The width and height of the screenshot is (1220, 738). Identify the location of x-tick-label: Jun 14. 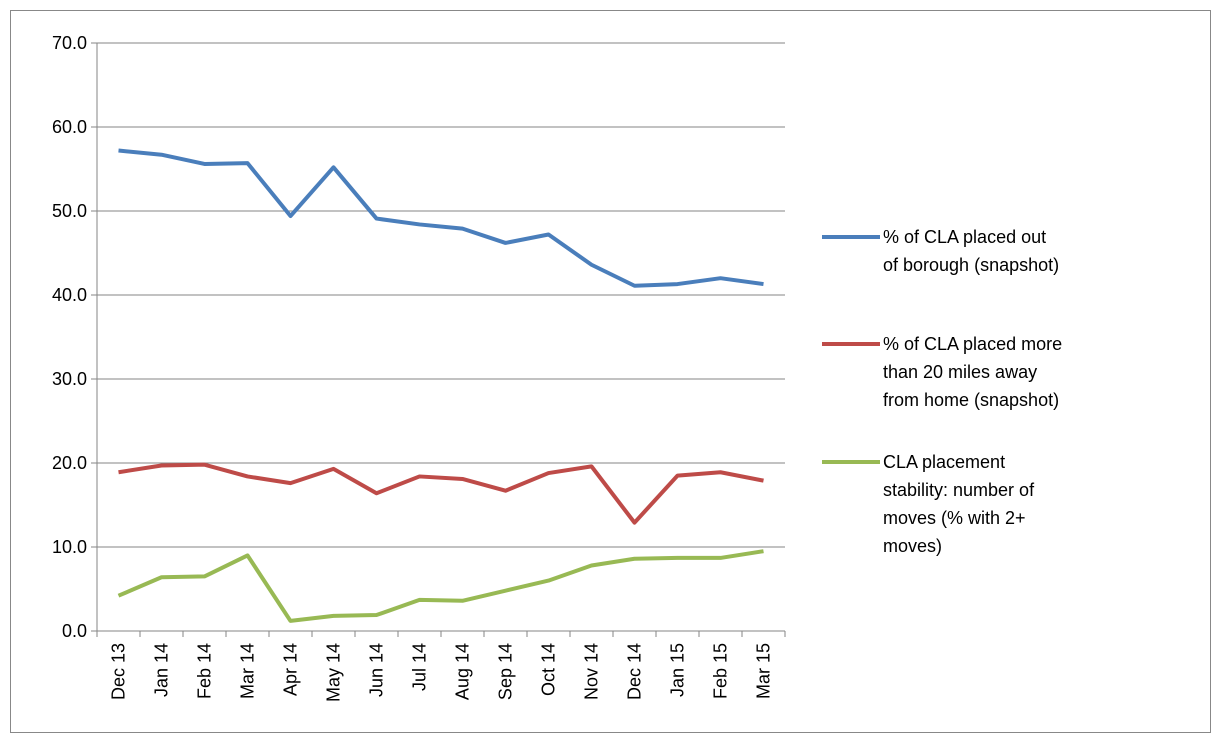
(377, 670).